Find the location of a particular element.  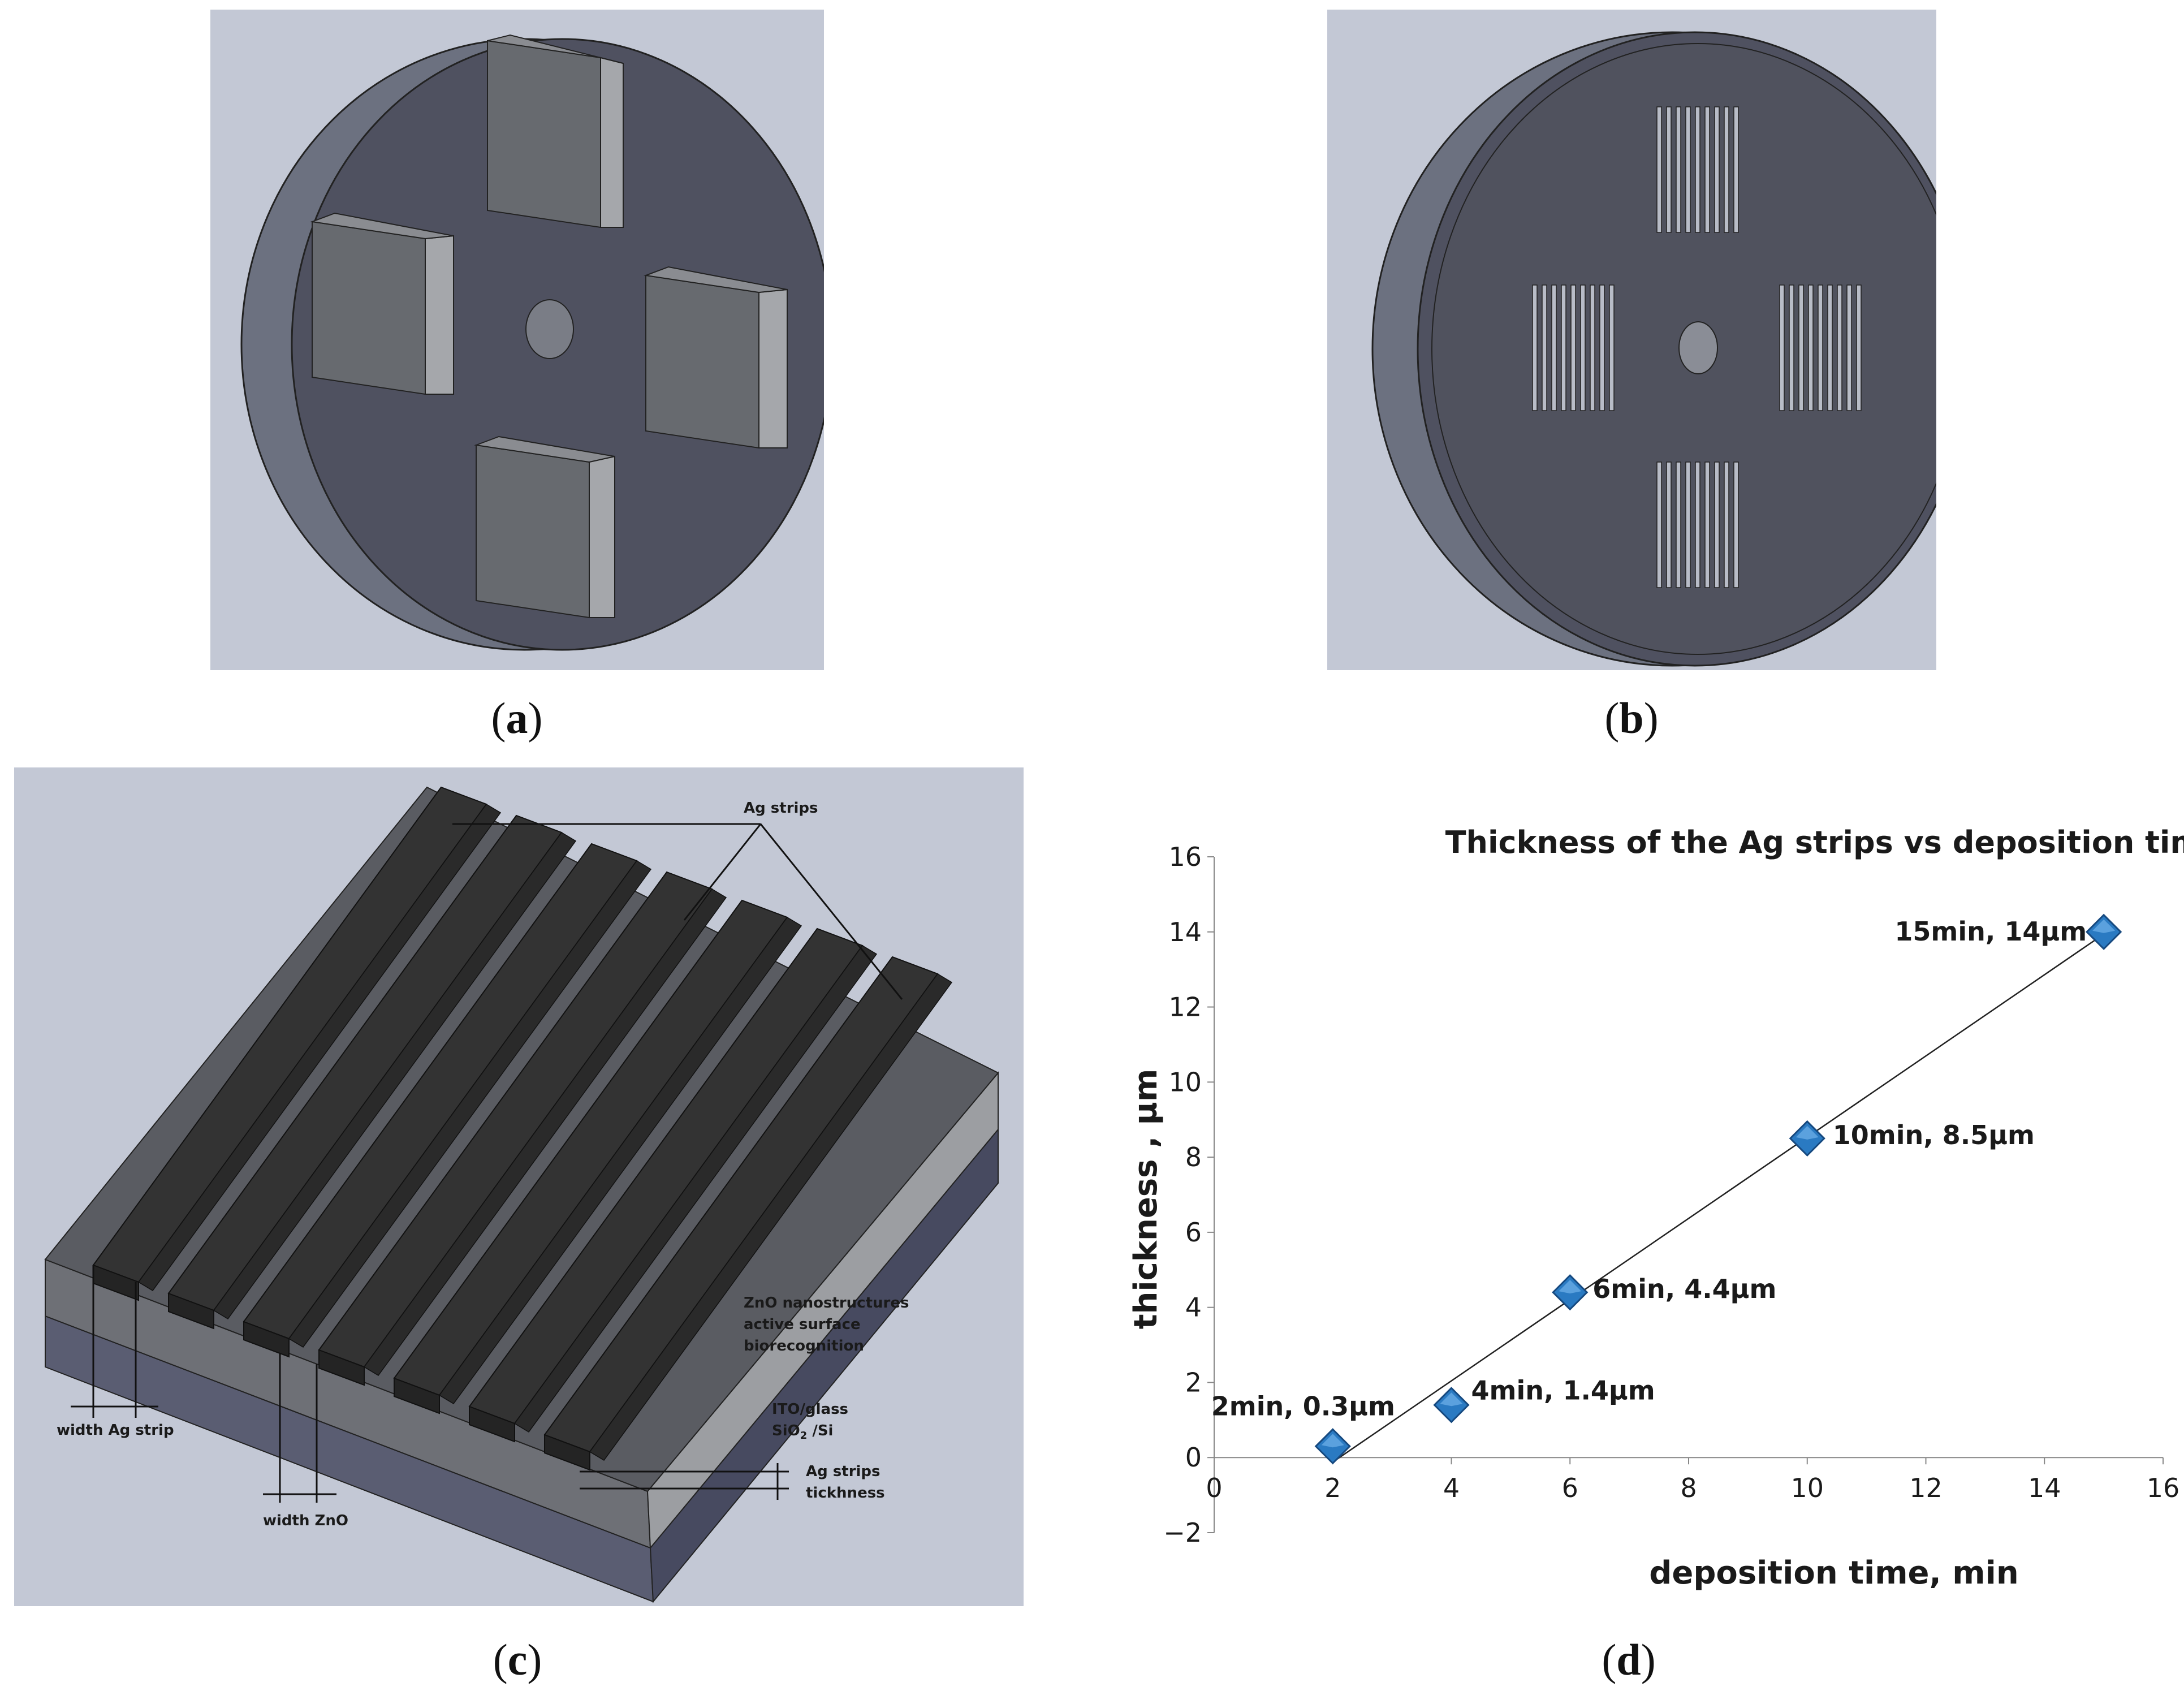

x-tick-label: 4 is located at coordinates (1451, 1488).